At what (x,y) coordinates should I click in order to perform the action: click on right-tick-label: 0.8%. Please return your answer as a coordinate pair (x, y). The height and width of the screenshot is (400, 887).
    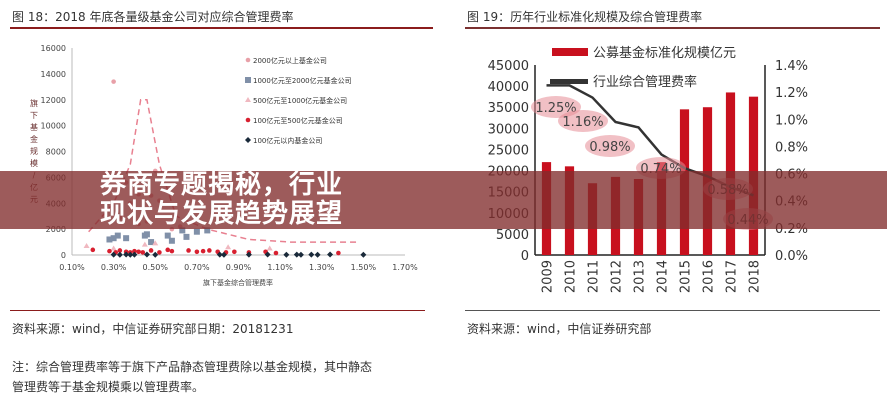
    Looking at the image, I should click on (791, 147).